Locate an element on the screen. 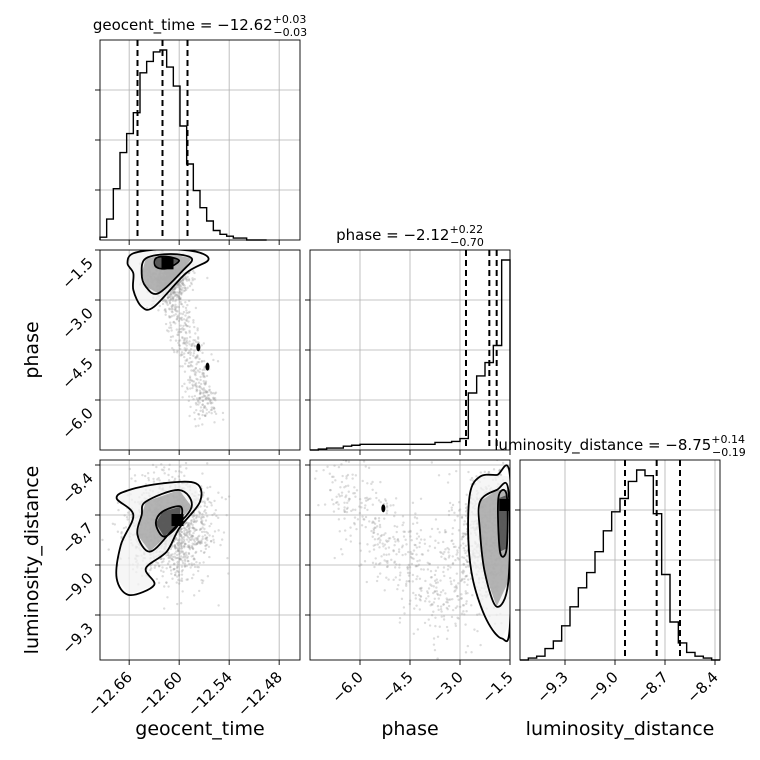 The height and width of the screenshot is (760, 760). panel-title-phase: phase = −2.12+0.22 −0.70 is located at coordinates (410, 236).